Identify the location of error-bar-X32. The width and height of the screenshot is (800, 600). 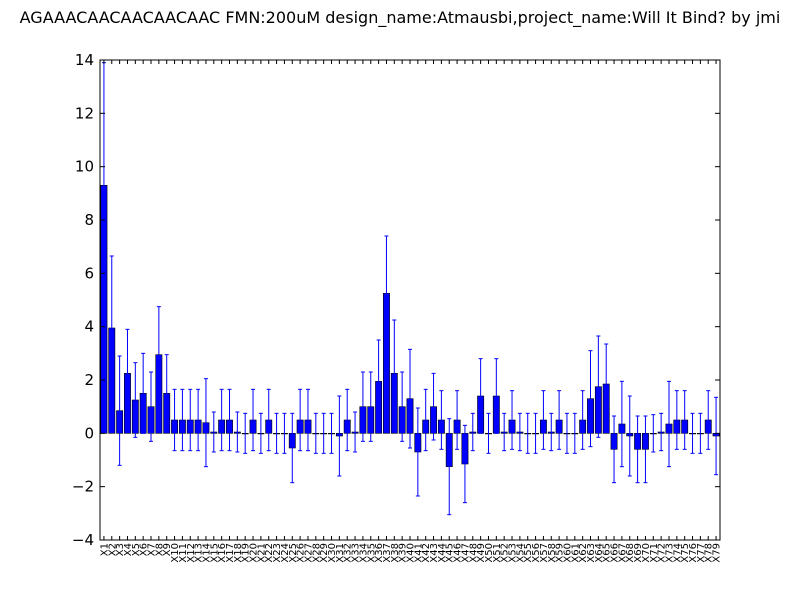
(347, 420).